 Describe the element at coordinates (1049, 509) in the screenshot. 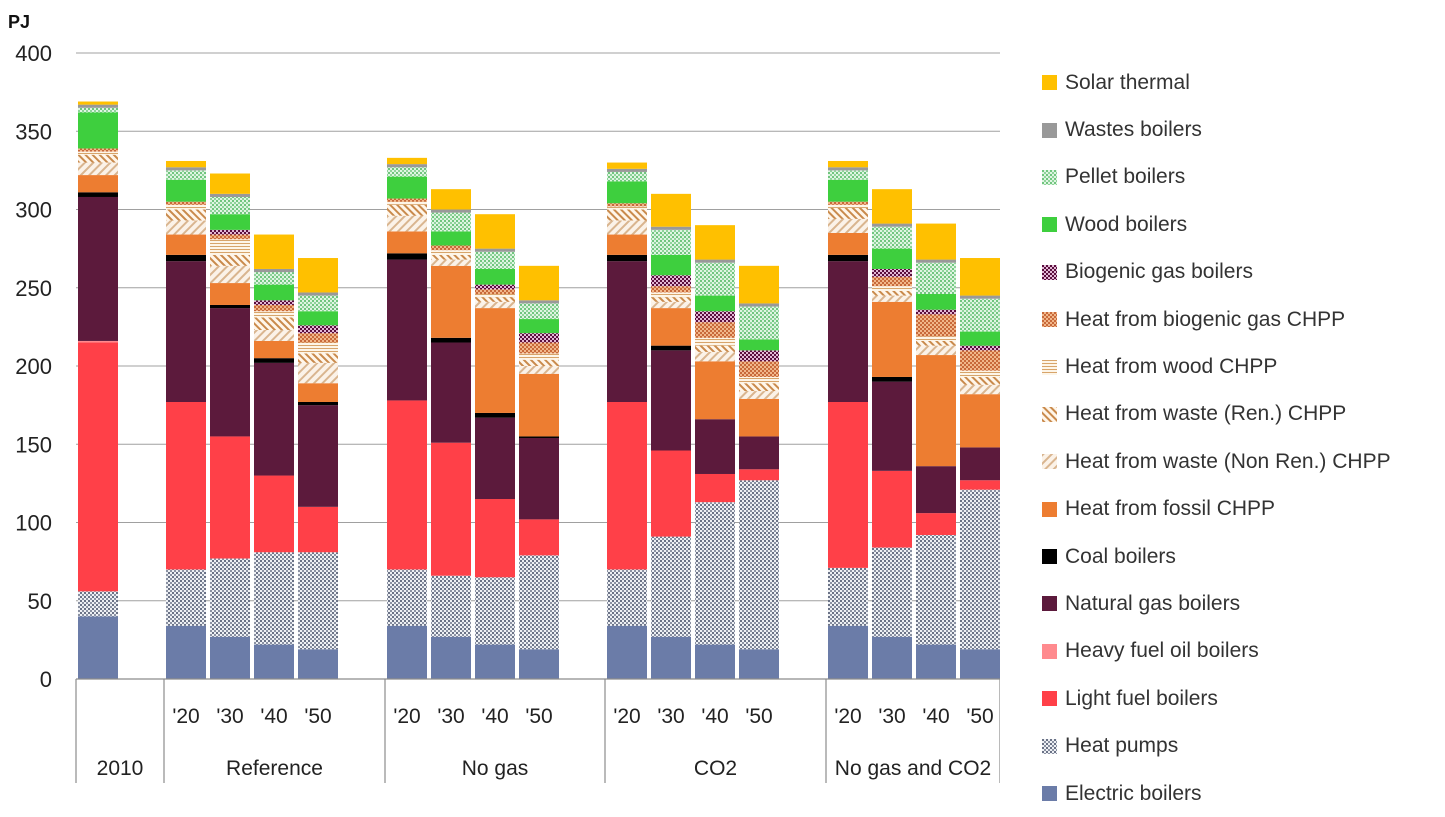

I see `legend-swatch-heat-from-fossil-chpp` at that location.